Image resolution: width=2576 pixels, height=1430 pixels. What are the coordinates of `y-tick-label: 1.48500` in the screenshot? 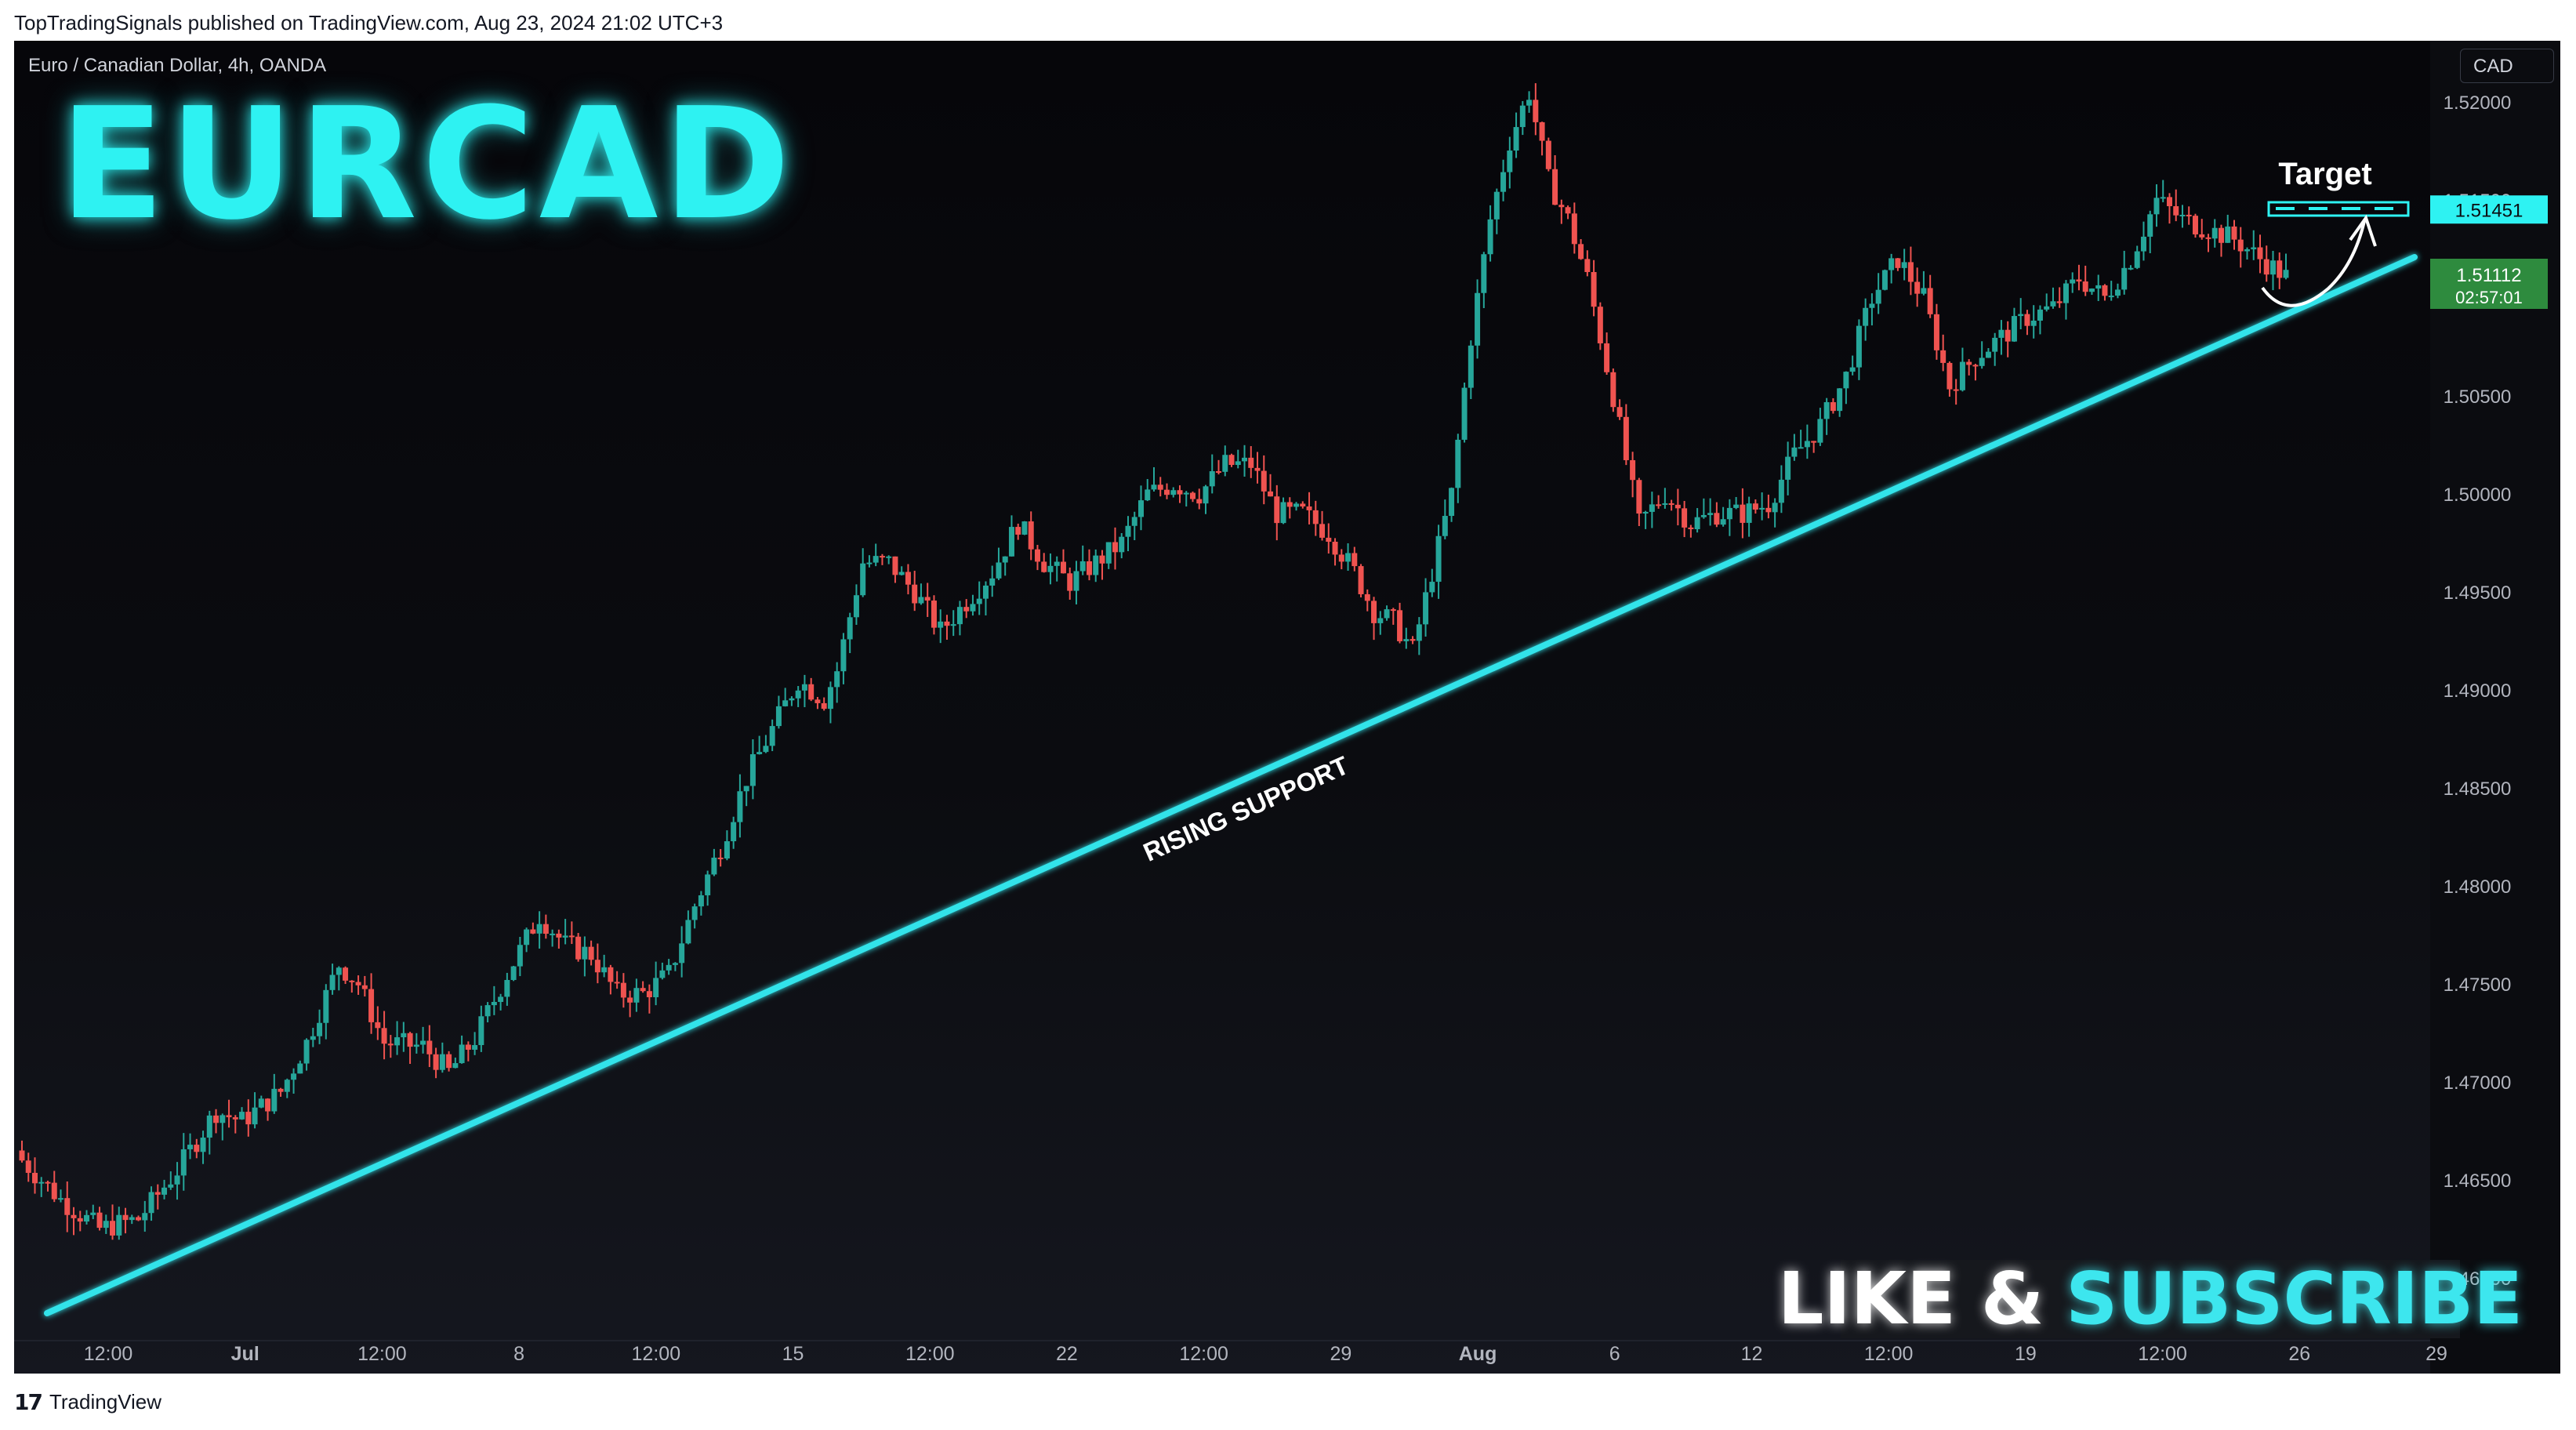 It's located at (2478, 789).